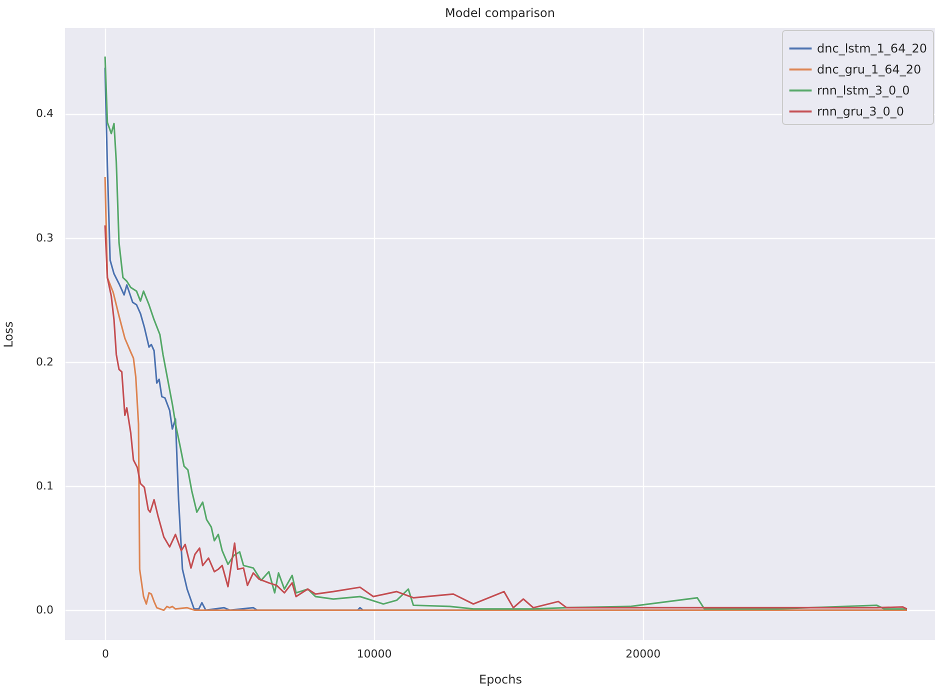  Describe the element at coordinates (45, 237) in the screenshot. I see `y-tick-label: 0.3` at that location.